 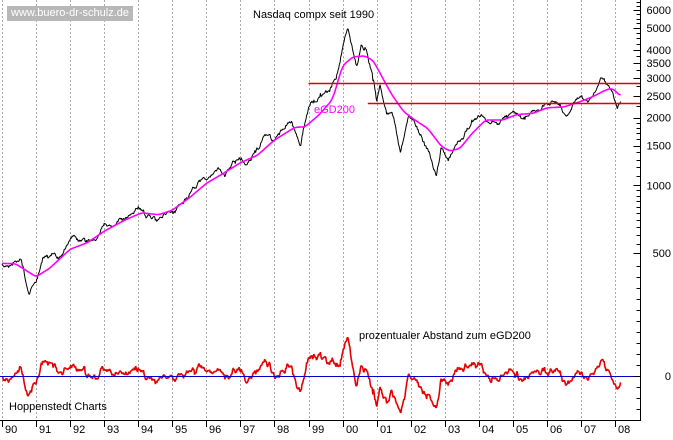 What do you see at coordinates (662, 254) in the screenshot?
I see `y-axis-tick-label: 500` at bounding box center [662, 254].